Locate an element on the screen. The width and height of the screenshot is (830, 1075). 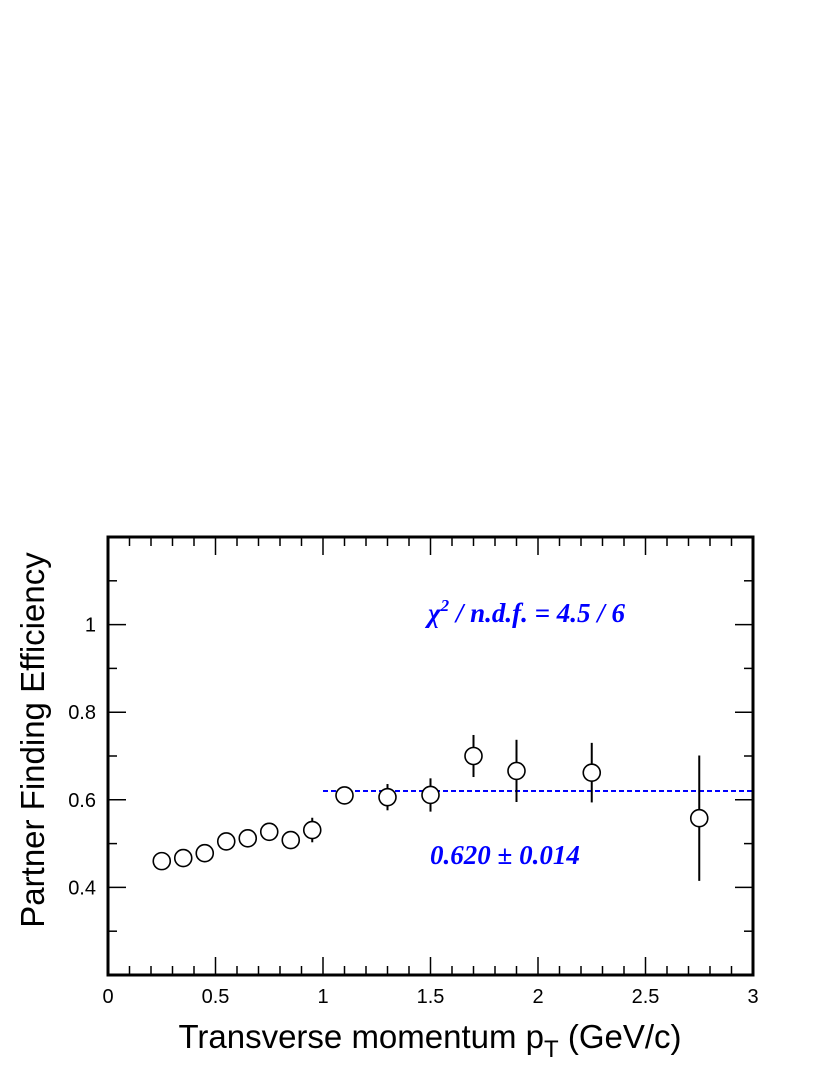
chi2-annotation: χ2 / n.d.f. = 4.5 / 6 is located at coordinates (524, 612).